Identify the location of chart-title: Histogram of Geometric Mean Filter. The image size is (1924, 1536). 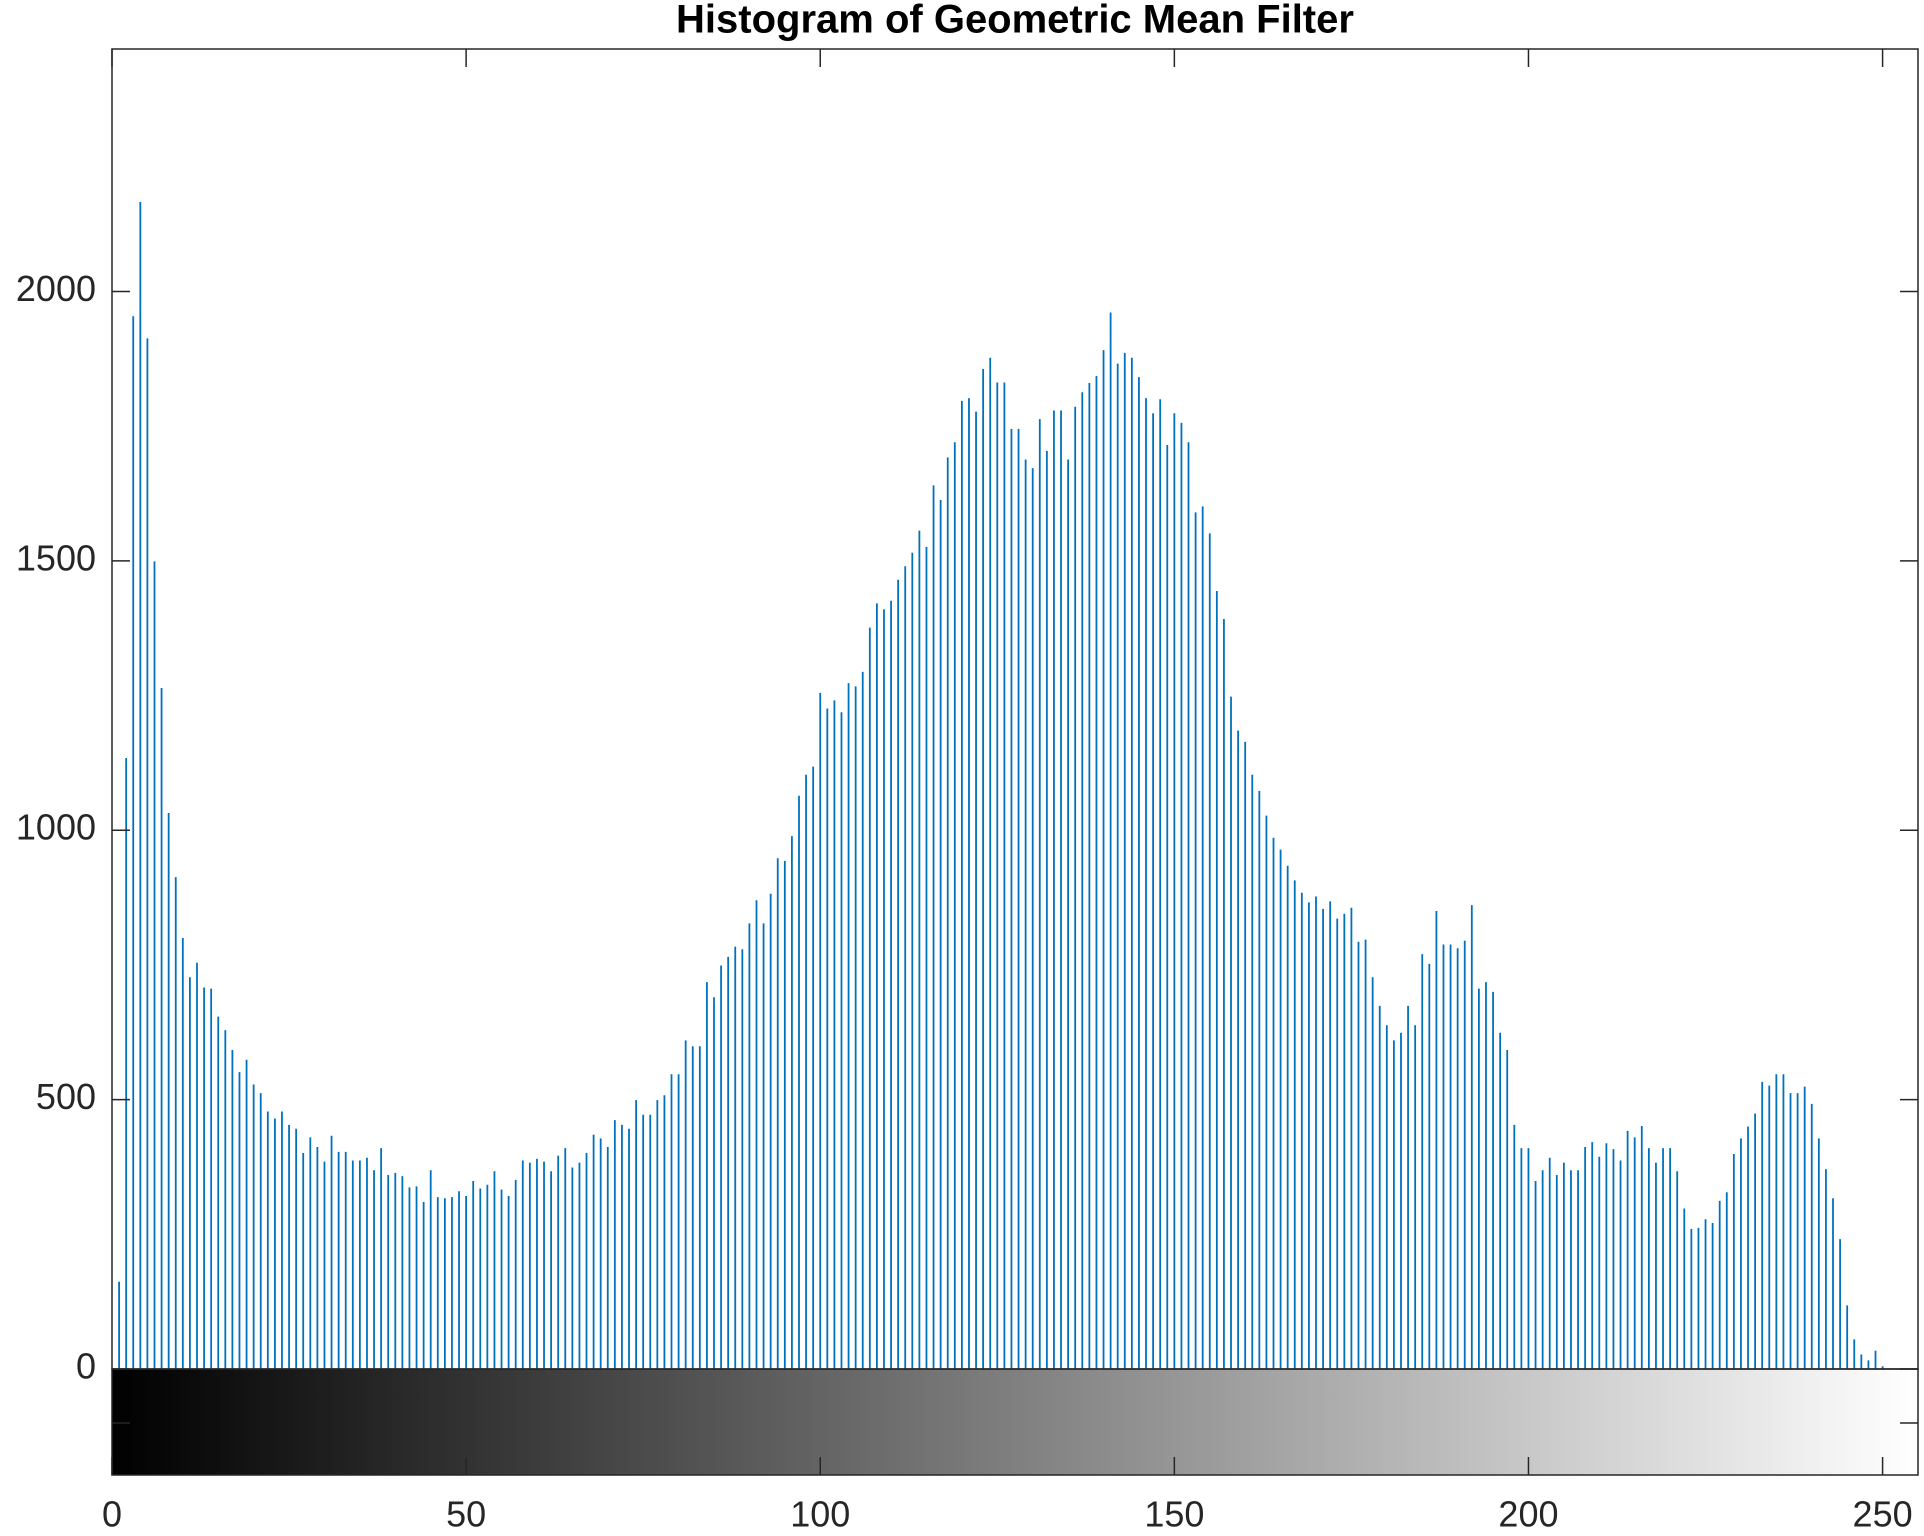
(1015, 21).